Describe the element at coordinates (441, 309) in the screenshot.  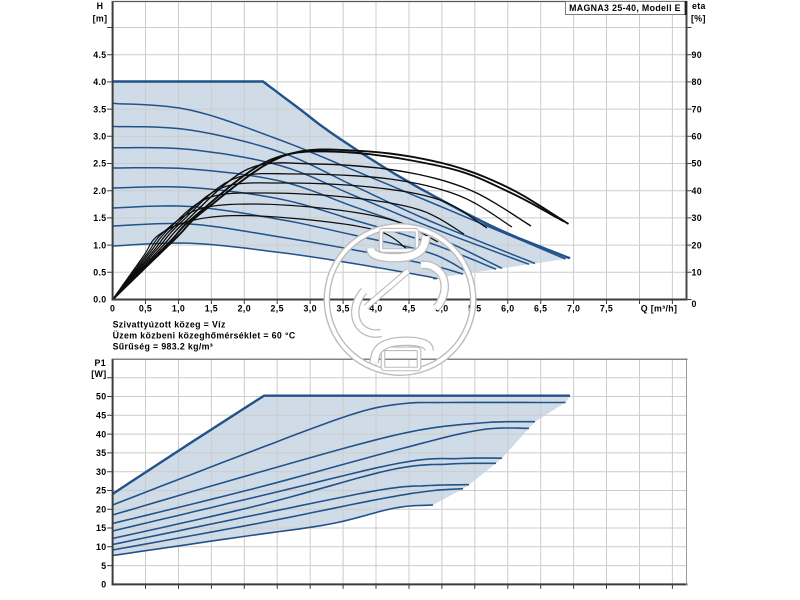
I see `svg-text: 5,0` at that location.